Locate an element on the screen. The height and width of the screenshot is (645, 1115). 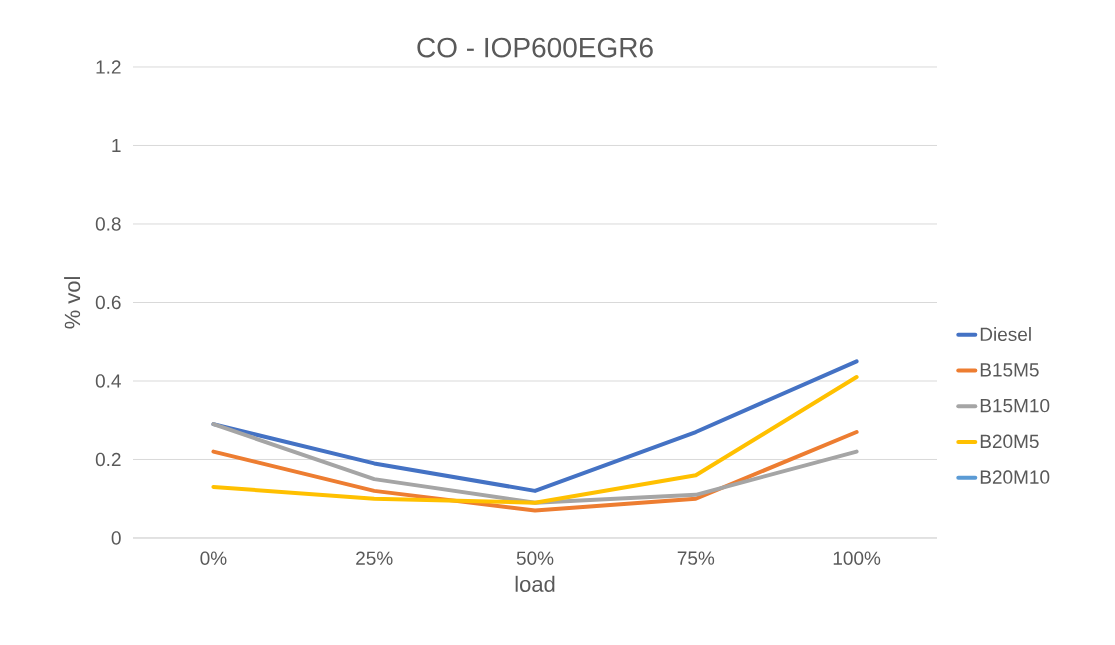
legend-label: B15M5 is located at coordinates (1009, 370).